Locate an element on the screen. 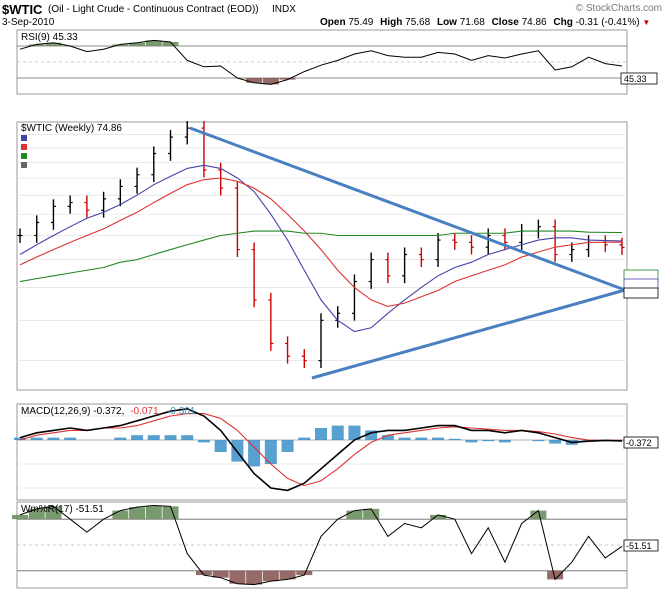 This screenshot has height=608, width=666. watermark: © StockCharts.com is located at coordinates (618, 8).